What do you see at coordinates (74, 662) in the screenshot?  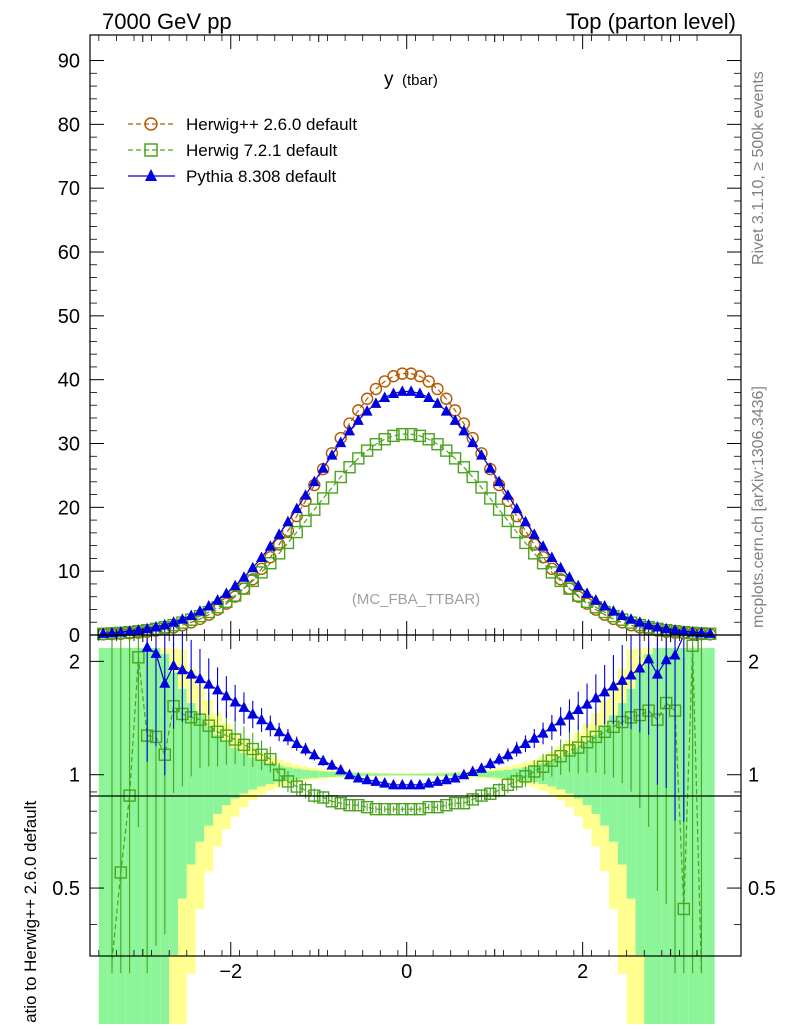 I see `ratio-y-tick-label-left: 2` at bounding box center [74, 662].